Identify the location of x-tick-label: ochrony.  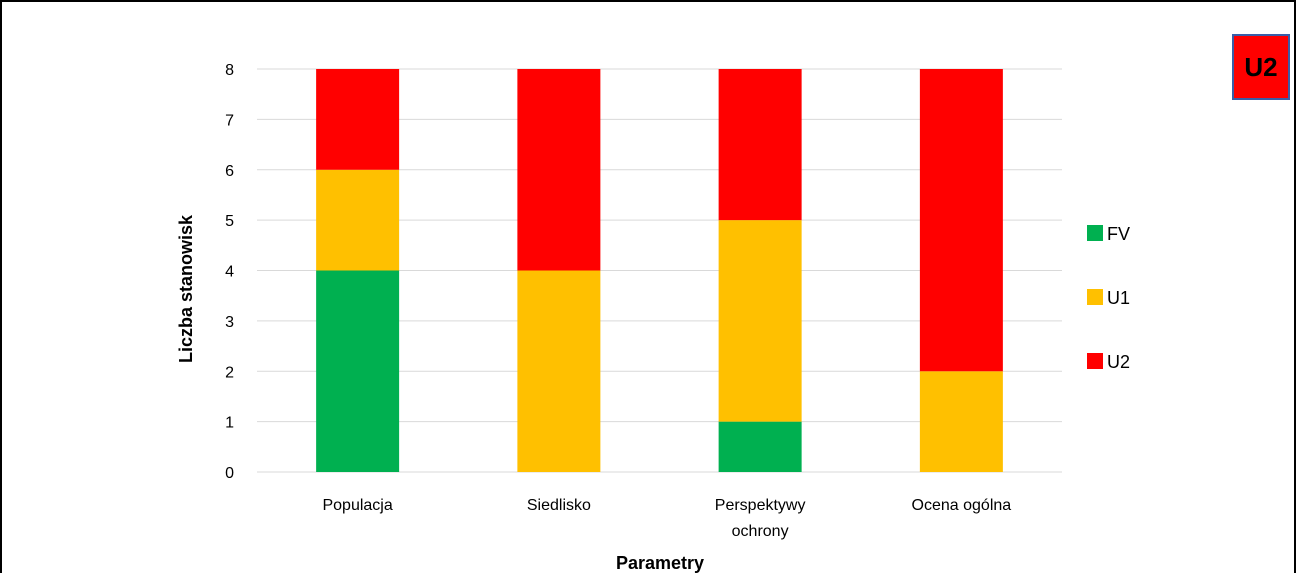
(760, 531).